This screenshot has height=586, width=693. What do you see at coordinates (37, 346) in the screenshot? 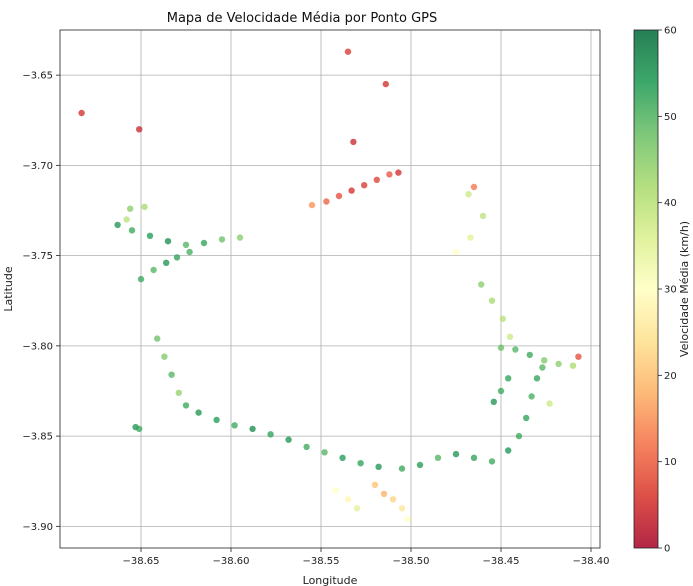
I see `y-tick-label: −3.80` at bounding box center [37, 346].